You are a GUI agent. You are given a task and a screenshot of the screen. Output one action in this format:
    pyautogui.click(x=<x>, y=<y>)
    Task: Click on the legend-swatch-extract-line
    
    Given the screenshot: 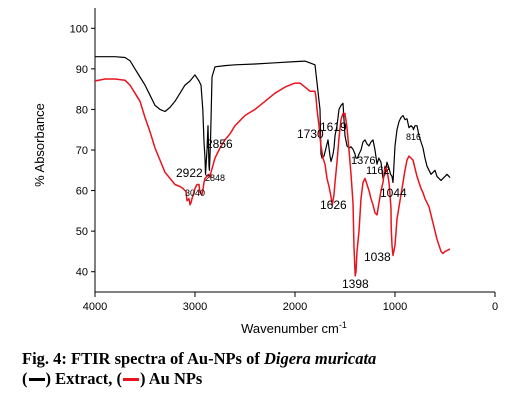 What is the action you would take?
    pyautogui.click(x=36, y=379)
    